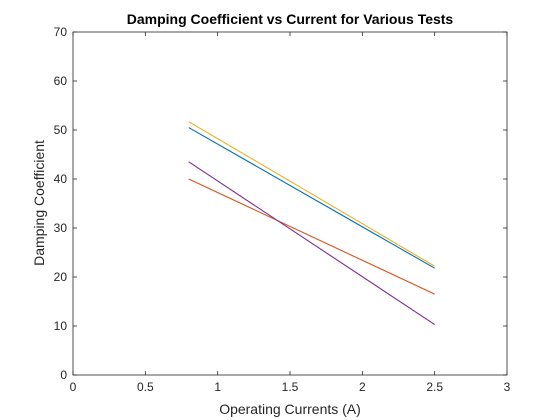 Image resolution: width=560 pixels, height=420 pixels. What do you see at coordinates (61, 130) in the screenshot?
I see `y-tick-label: 50` at bounding box center [61, 130].